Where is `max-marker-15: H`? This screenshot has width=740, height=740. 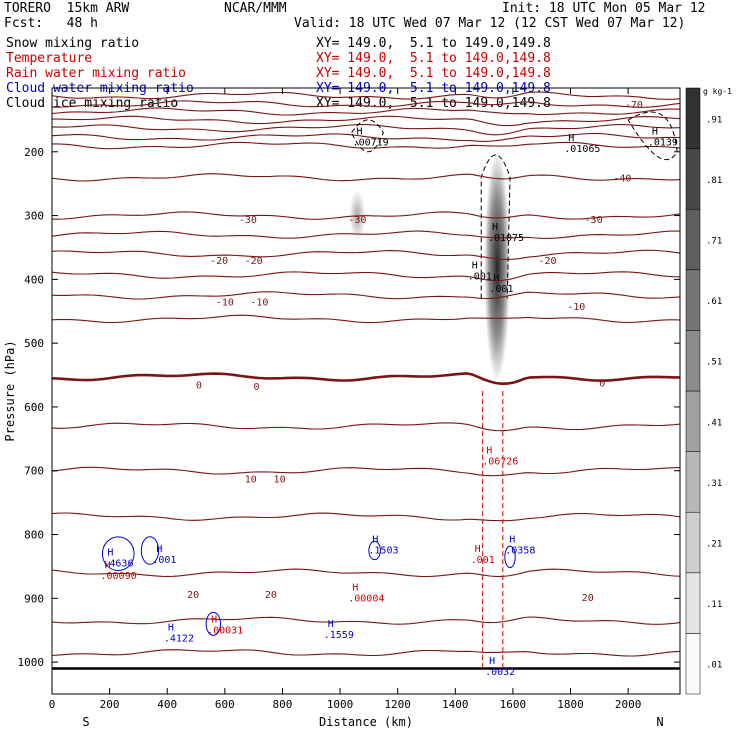 max-marker-15: H is located at coordinates (171, 628).